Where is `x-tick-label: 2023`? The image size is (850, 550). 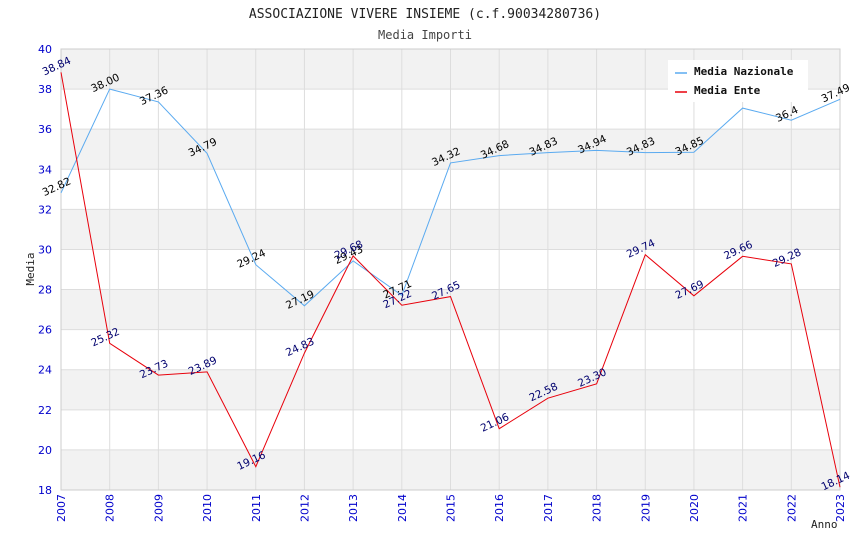 x-tick-label: 2023 is located at coordinates (840, 508).